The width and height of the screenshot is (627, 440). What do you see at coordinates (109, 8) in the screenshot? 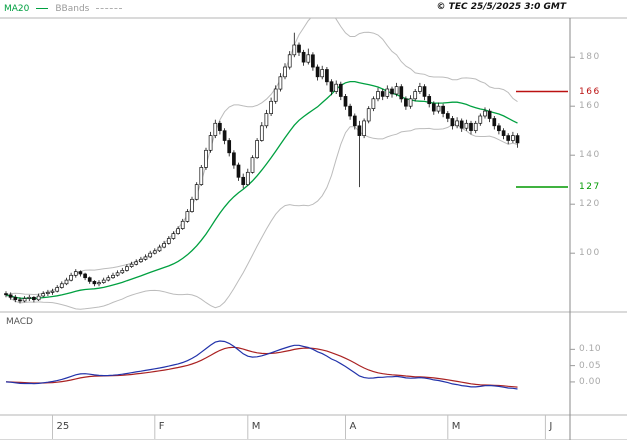
I see `bbands-line-swatch-icon` at bounding box center [109, 8].